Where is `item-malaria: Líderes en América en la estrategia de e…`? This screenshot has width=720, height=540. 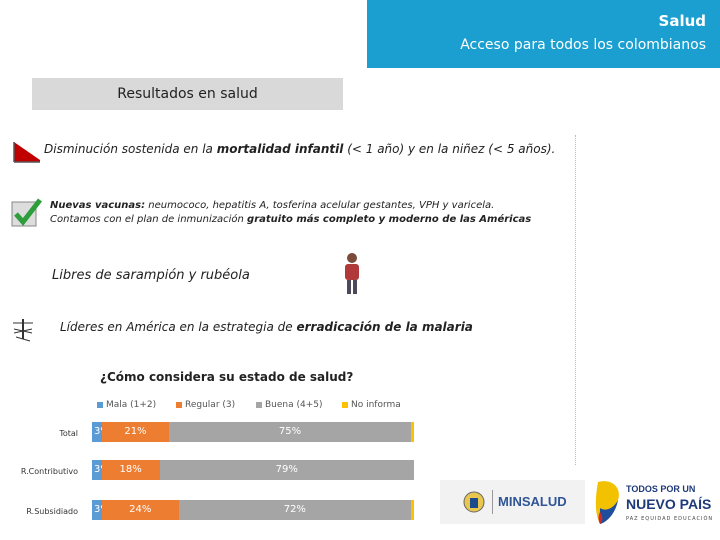 item-malaria: Líderes en América en la estrategia de e… is located at coordinates (266, 327).